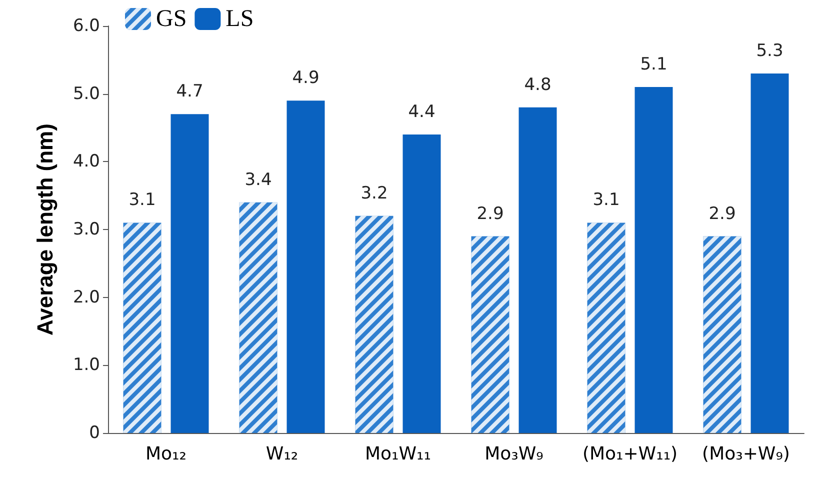 Image resolution: width=824 pixels, height=481 pixels. I want to click on data-label: 4.4, so click(422, 112).